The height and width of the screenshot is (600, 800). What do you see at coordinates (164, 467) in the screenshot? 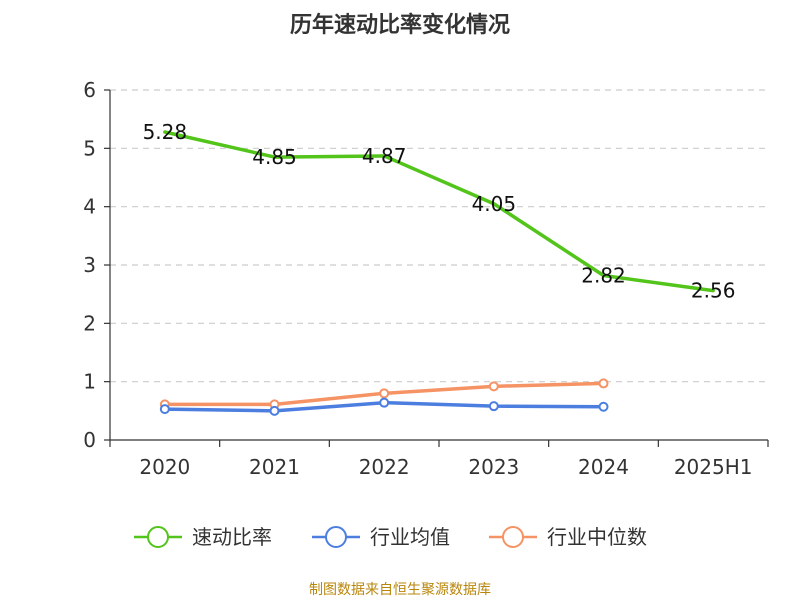
I see `x-tick-label: 2020` at bounding box center [164, 467].